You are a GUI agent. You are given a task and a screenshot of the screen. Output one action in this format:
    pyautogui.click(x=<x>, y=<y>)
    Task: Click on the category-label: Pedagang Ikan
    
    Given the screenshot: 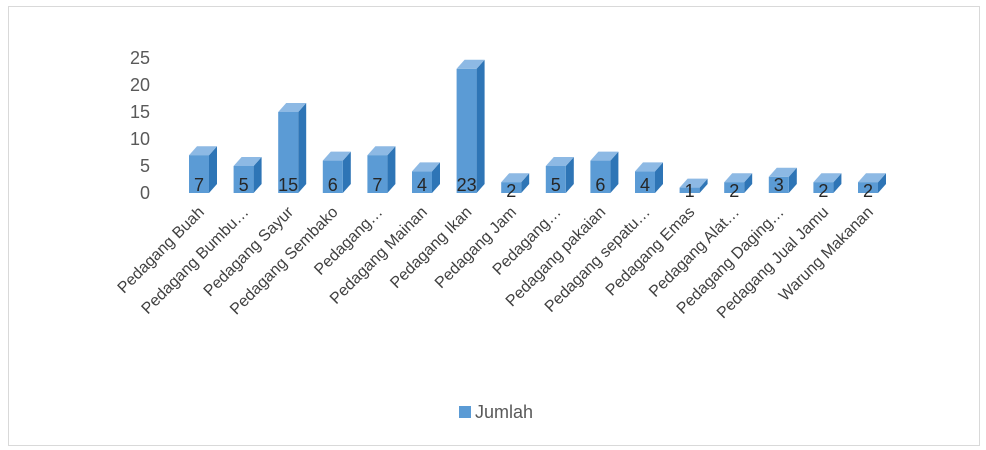 What is the action you would take?
    pyautogui.click(x=431, y=248)
    